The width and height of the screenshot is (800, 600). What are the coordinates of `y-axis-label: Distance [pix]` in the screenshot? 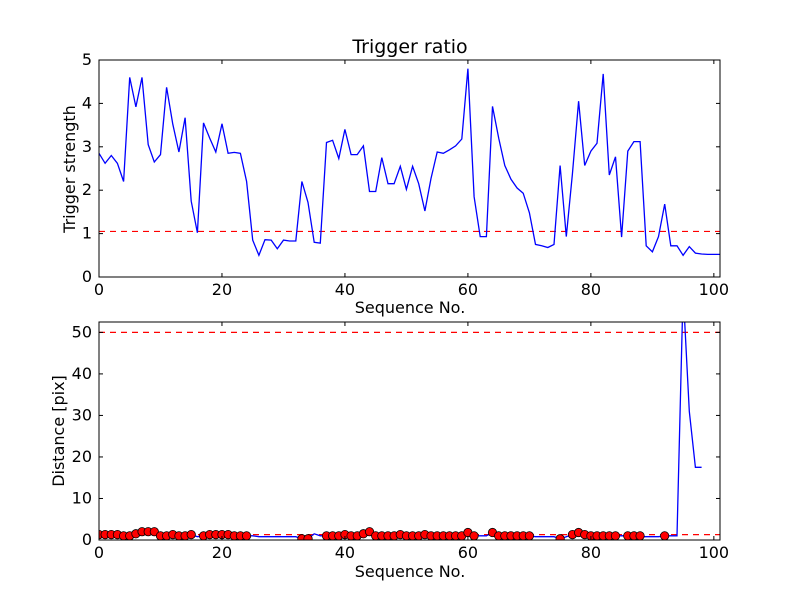 It's located at (58, 431).